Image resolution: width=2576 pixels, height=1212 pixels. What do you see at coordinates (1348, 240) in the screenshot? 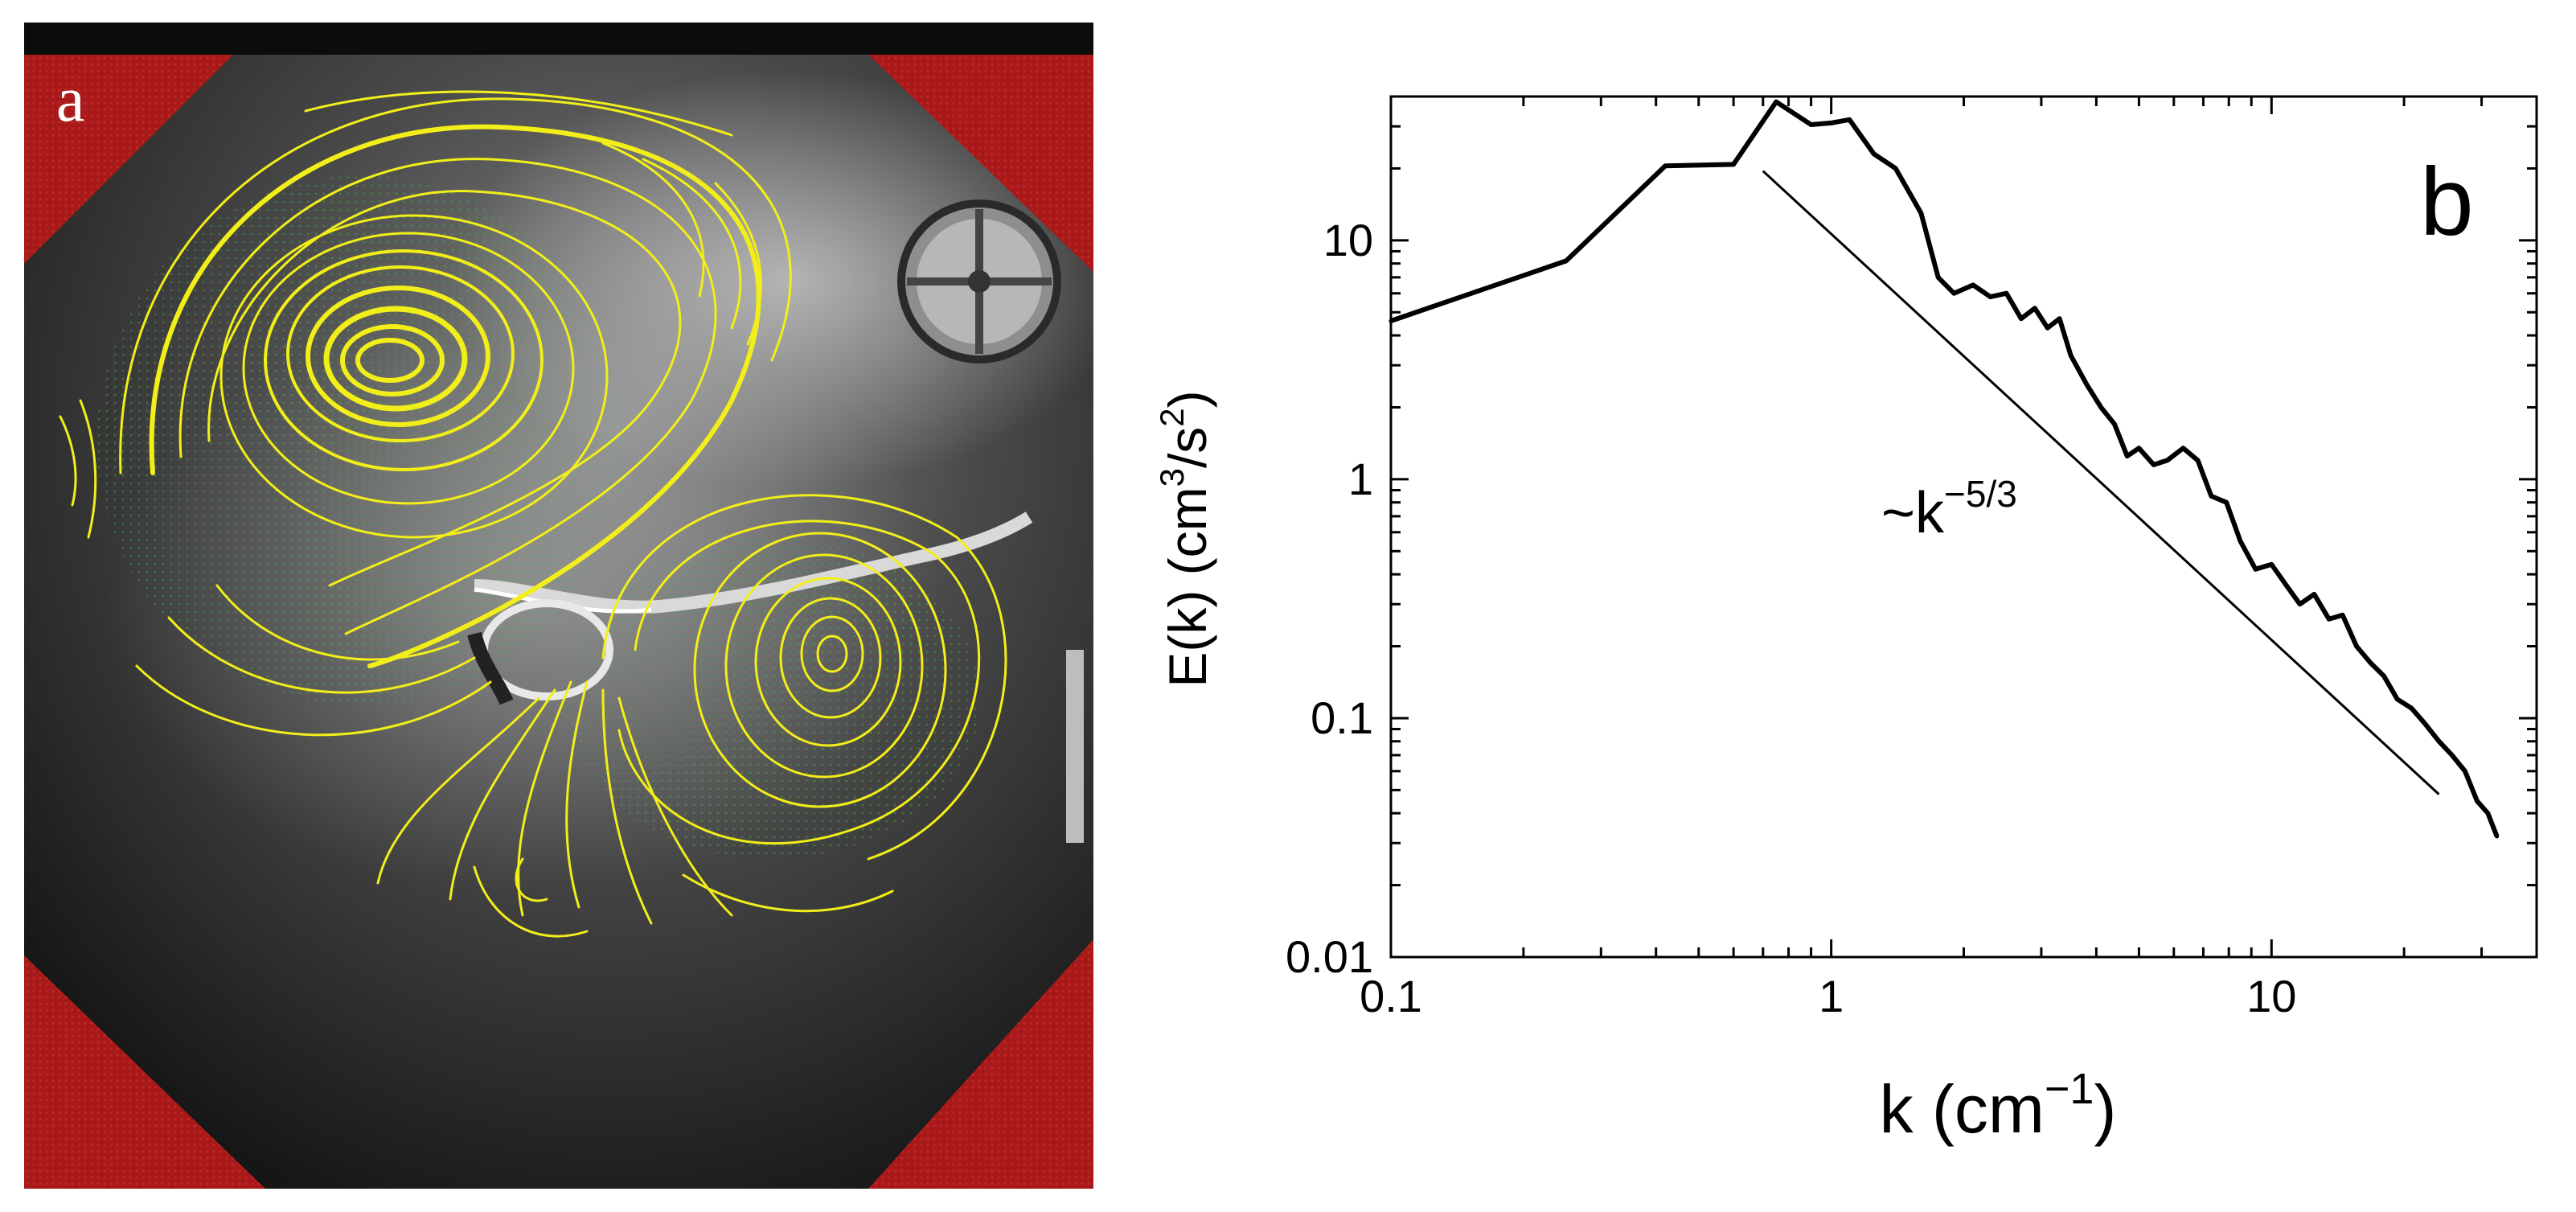
I see `y-tick-label: 10` at bounding box center [1348, 240].